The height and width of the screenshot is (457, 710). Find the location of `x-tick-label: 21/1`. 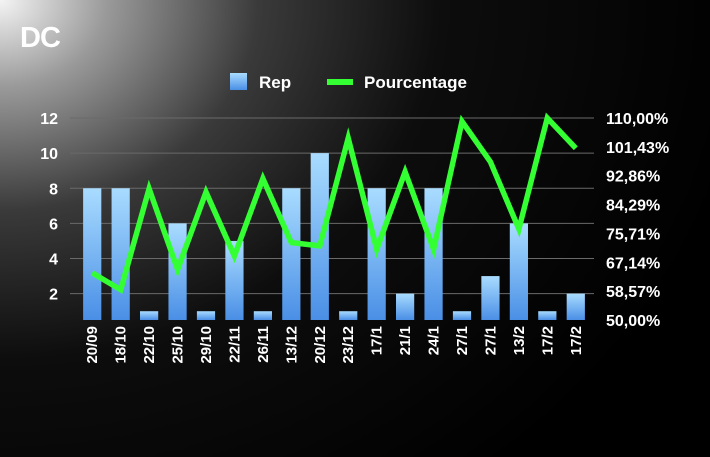

x-tick-label: 21/1 is located at coordinates (405, 340).